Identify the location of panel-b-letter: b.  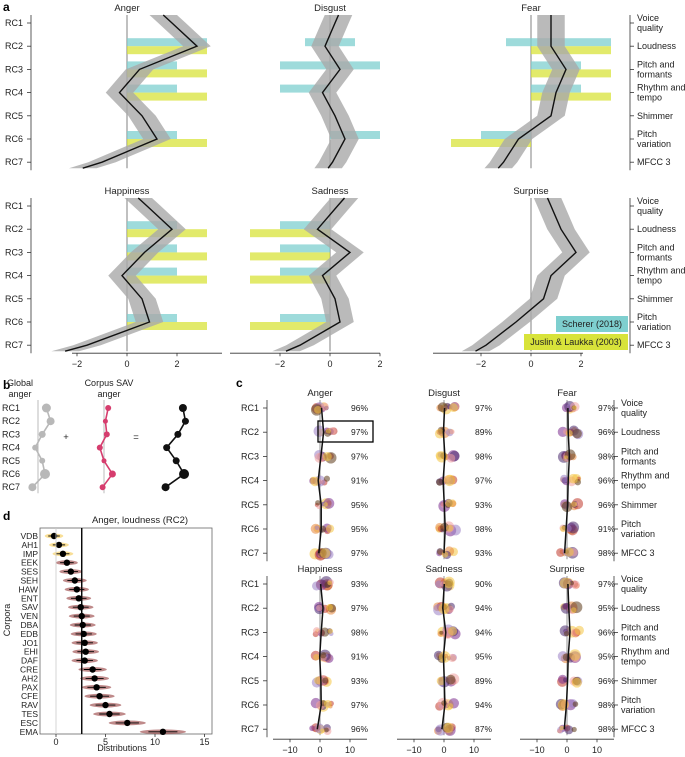
(6, 385).